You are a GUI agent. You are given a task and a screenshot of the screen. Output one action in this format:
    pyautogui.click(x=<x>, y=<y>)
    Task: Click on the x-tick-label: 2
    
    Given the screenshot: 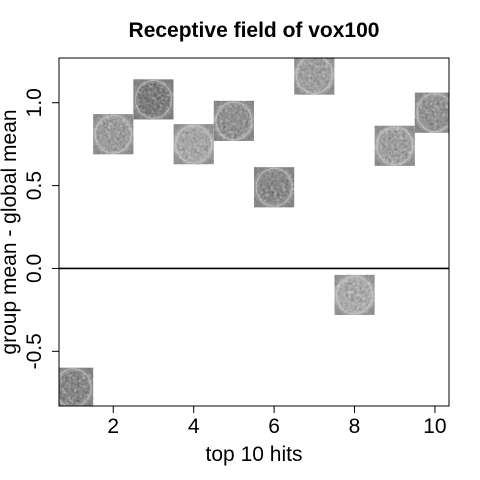 What is the action you would take?
    pyautogui.click(x=113, y=426)
    